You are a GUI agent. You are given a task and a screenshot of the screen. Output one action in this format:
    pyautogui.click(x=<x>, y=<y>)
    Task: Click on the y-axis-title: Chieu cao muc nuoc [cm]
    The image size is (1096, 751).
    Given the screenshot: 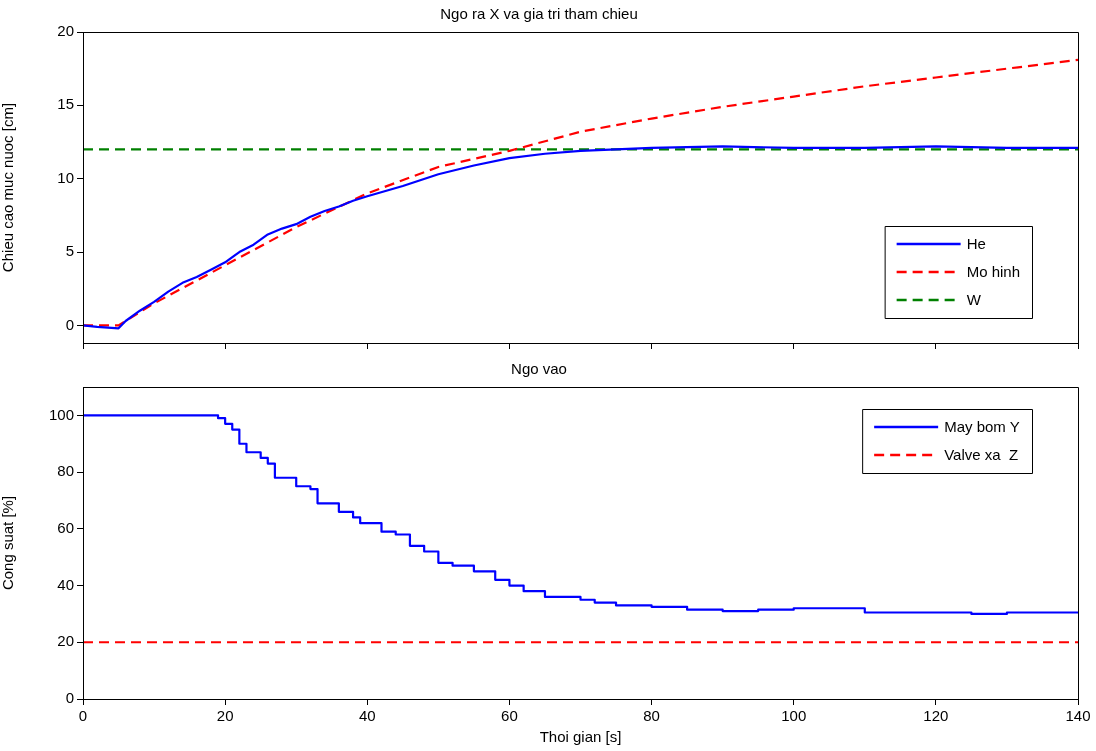 What is the action you would take?
    pyautogui.click(x=8, y=187)
    